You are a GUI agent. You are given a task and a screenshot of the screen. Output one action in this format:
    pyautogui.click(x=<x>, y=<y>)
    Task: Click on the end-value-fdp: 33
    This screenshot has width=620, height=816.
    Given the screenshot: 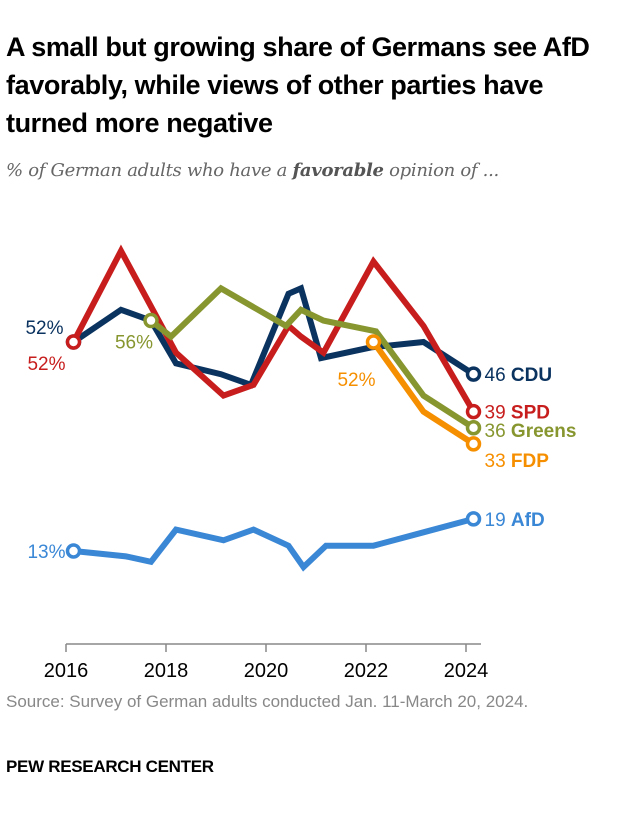 What is the action you would take?
    pyautogui.click(x=498, y=461)
    